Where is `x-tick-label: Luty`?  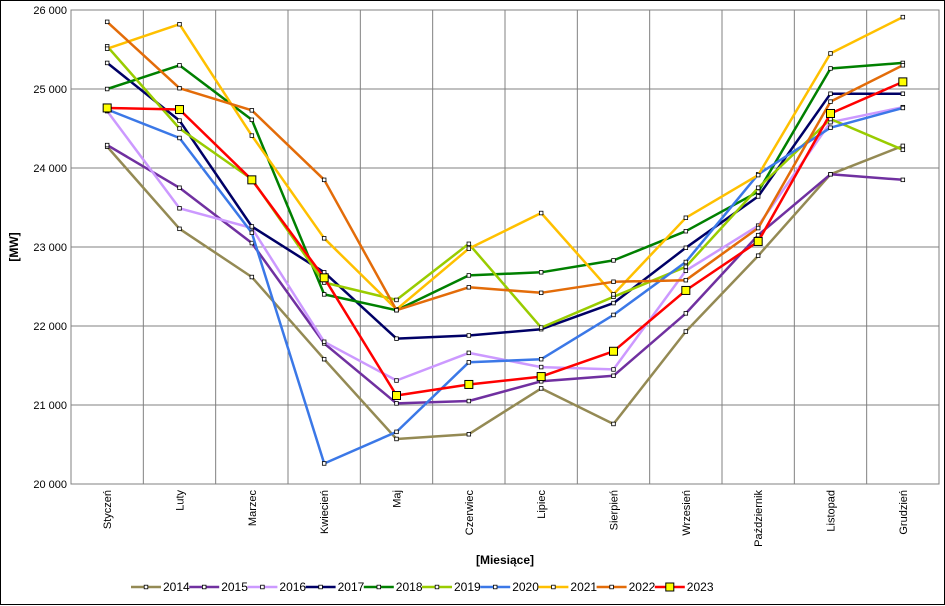
x-tick-label: Luty is located at coordinates (181, 500).